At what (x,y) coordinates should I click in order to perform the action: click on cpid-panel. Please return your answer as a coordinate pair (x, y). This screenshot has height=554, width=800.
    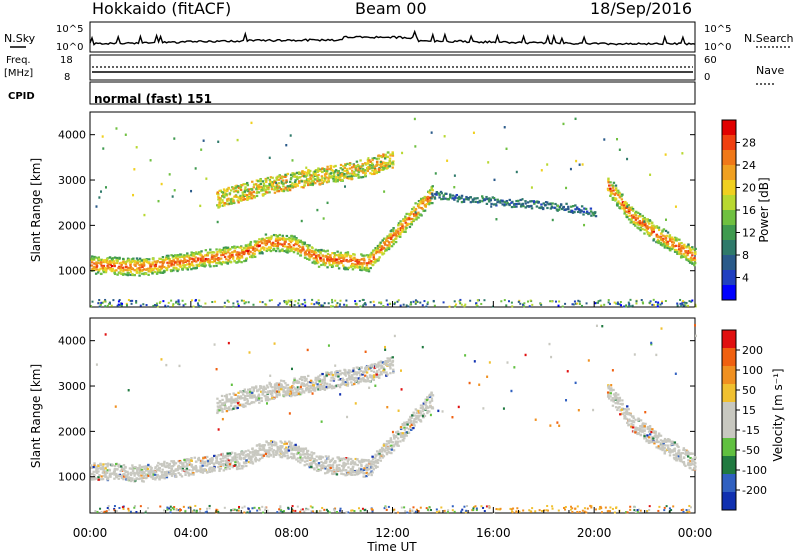
    Looking at the image, I should click on (392, 93).